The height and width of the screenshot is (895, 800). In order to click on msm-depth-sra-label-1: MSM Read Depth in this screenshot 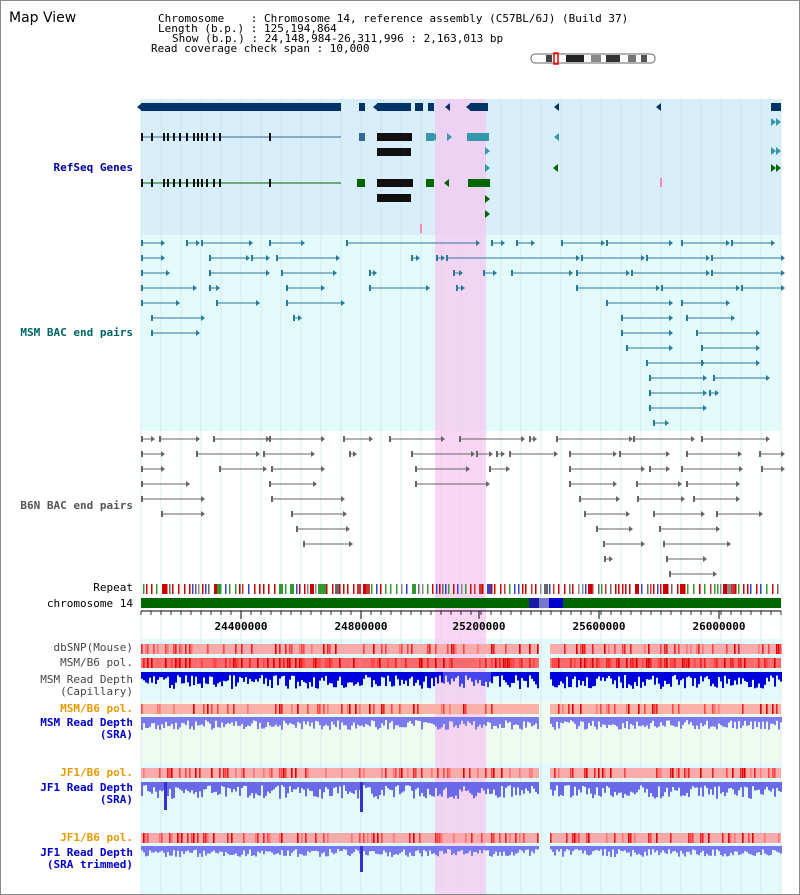, I will do `click(86, 722)`.